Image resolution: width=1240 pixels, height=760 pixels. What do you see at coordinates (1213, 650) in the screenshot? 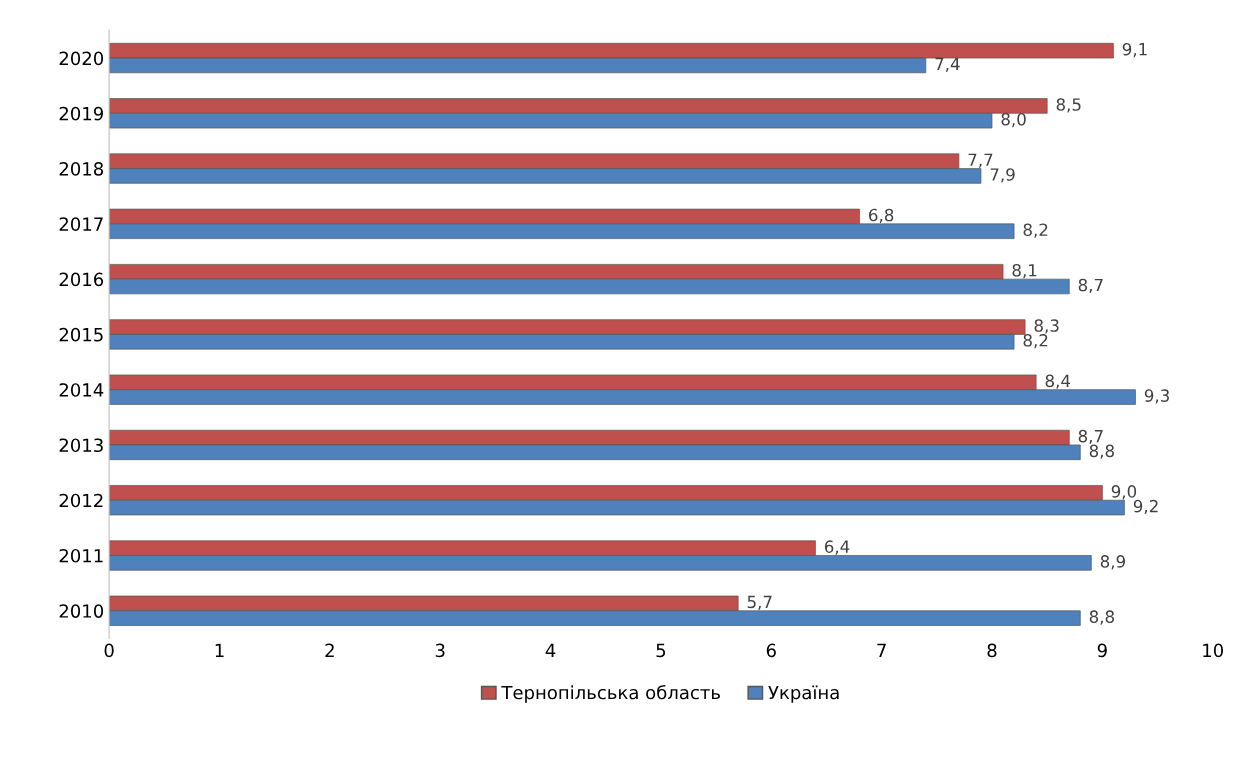
I see `x-tick-label: 10` at bounding box center [1213, 650].